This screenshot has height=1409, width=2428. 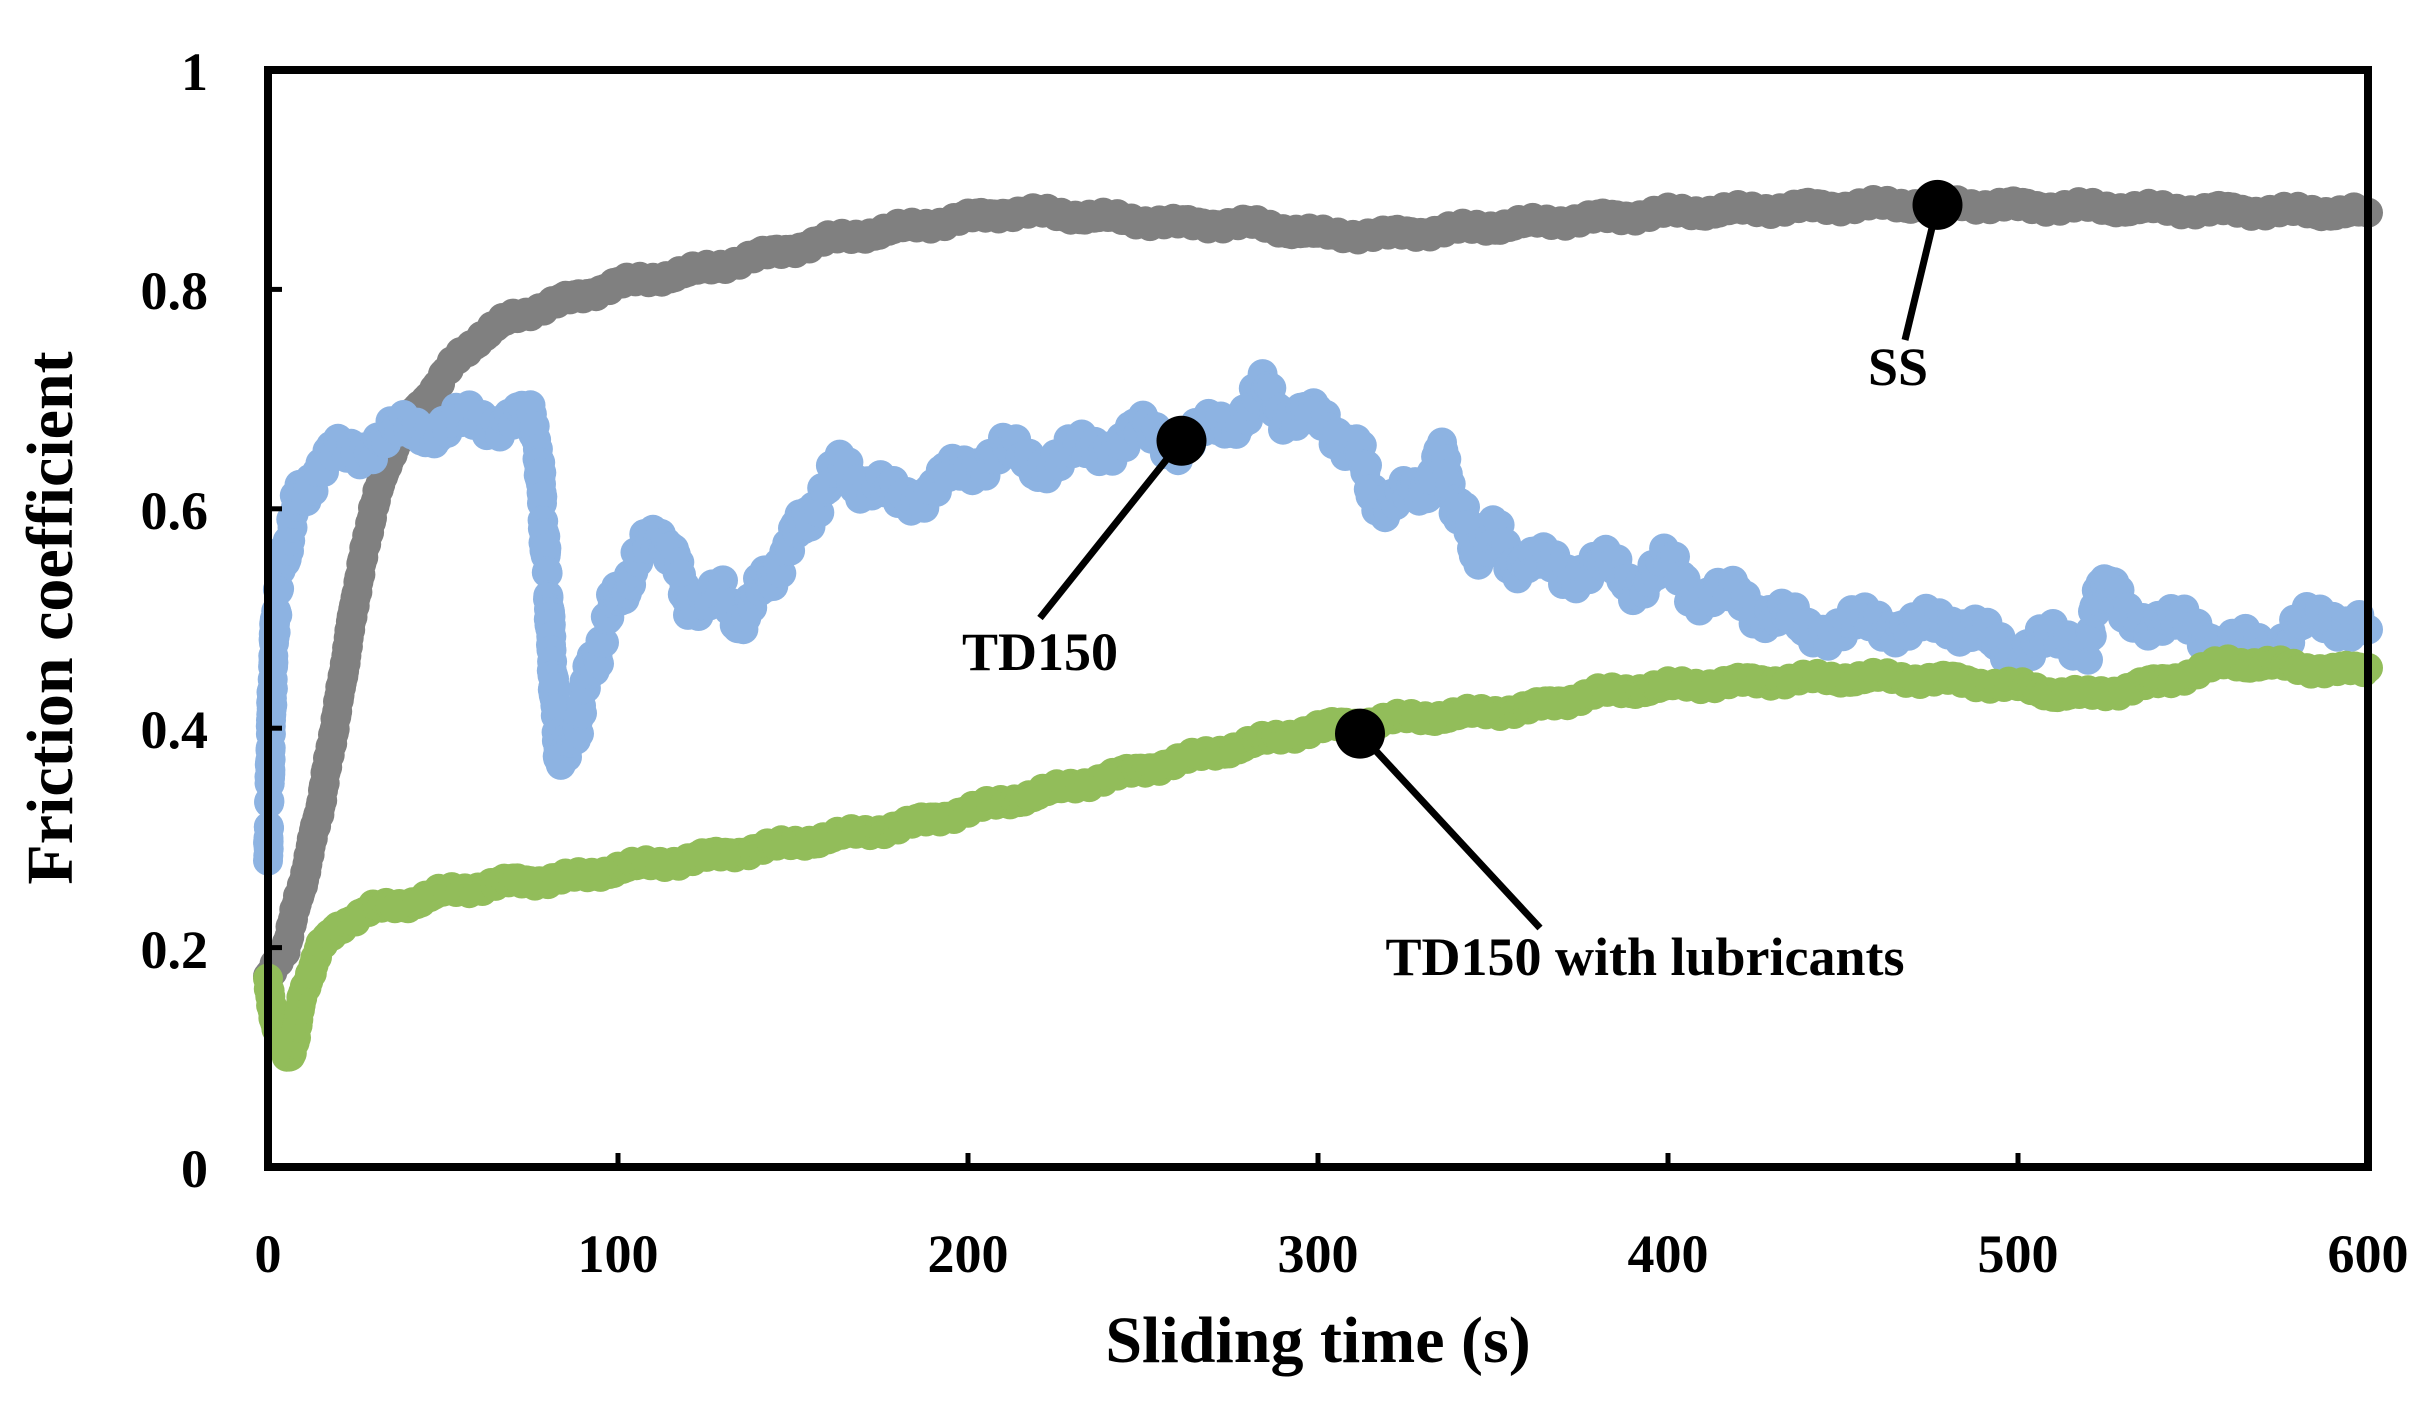 What do you see at coordinates (1937, 204) in the screenshot?
I see `annotation-marker-ss` at bounding box center [1937, 204].